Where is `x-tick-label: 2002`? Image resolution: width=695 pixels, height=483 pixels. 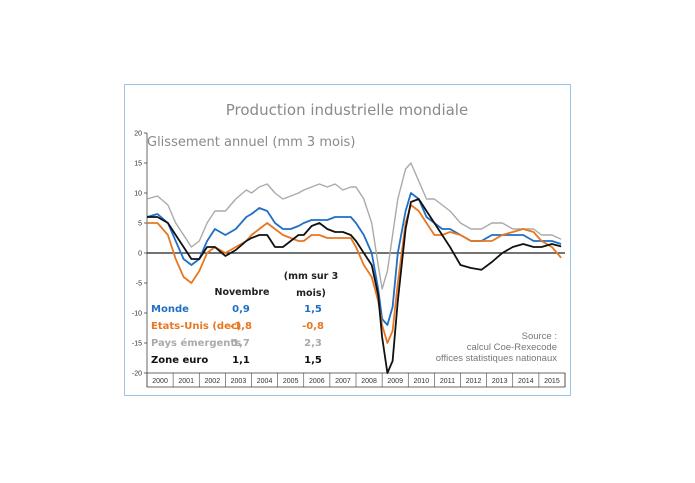
x-tick-label: 2002 is located at coordinates (213, 381).